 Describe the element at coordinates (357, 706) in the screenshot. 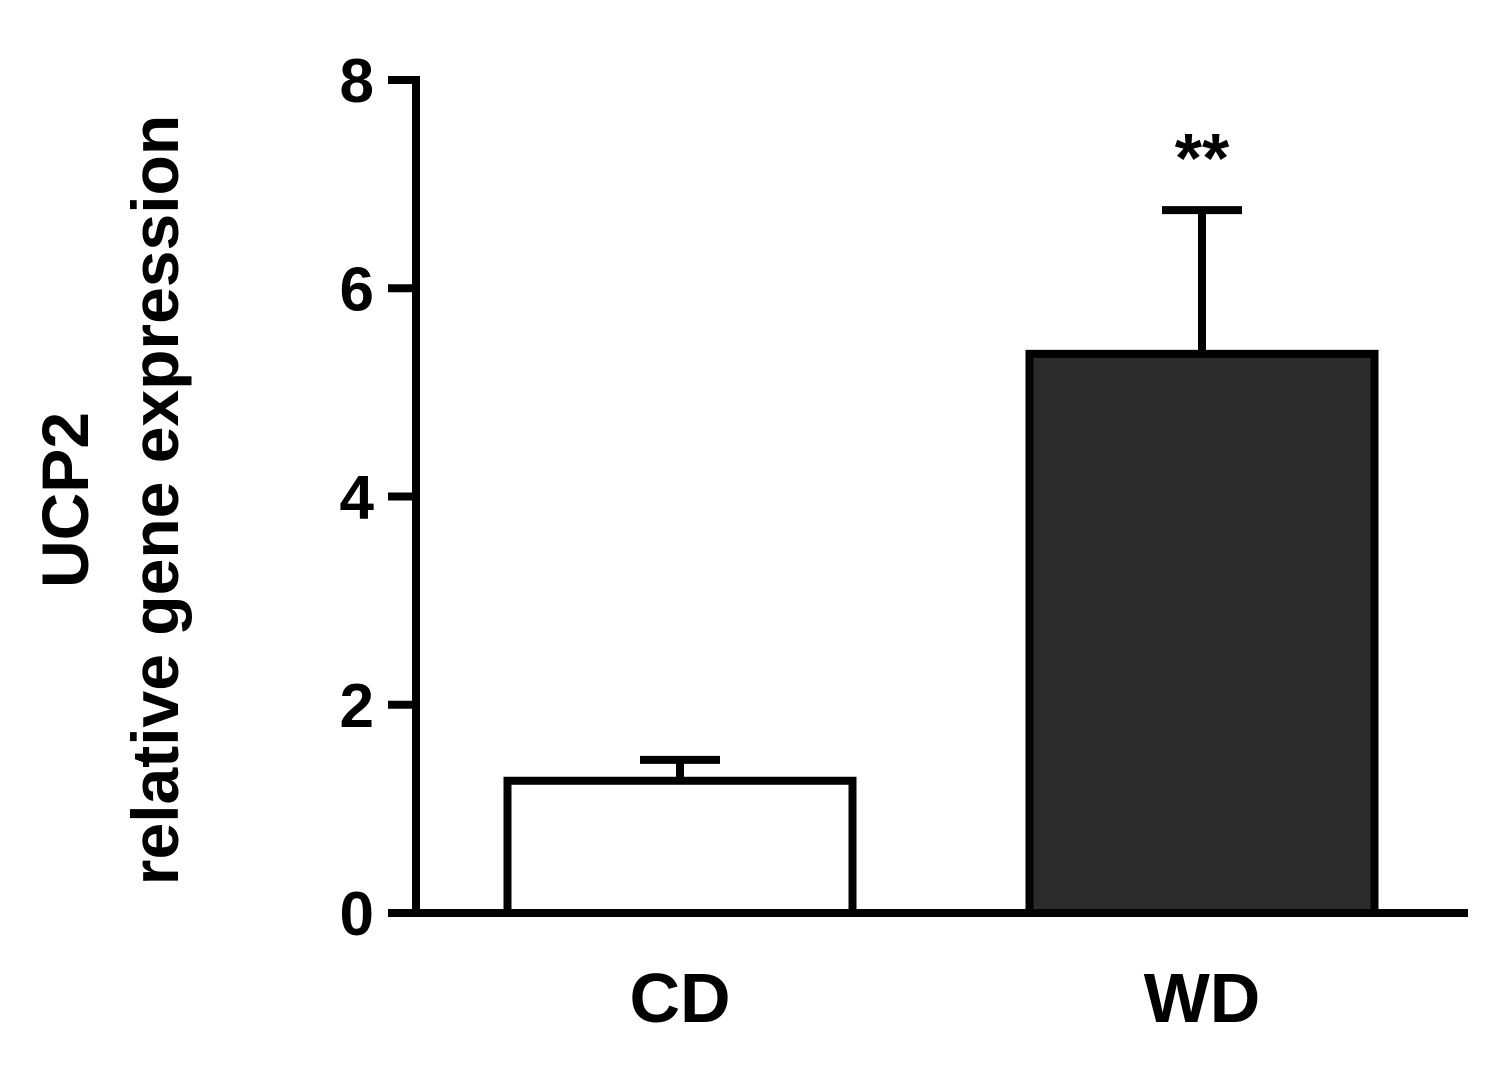

I see `y-tick-label-2: 2` at that location.